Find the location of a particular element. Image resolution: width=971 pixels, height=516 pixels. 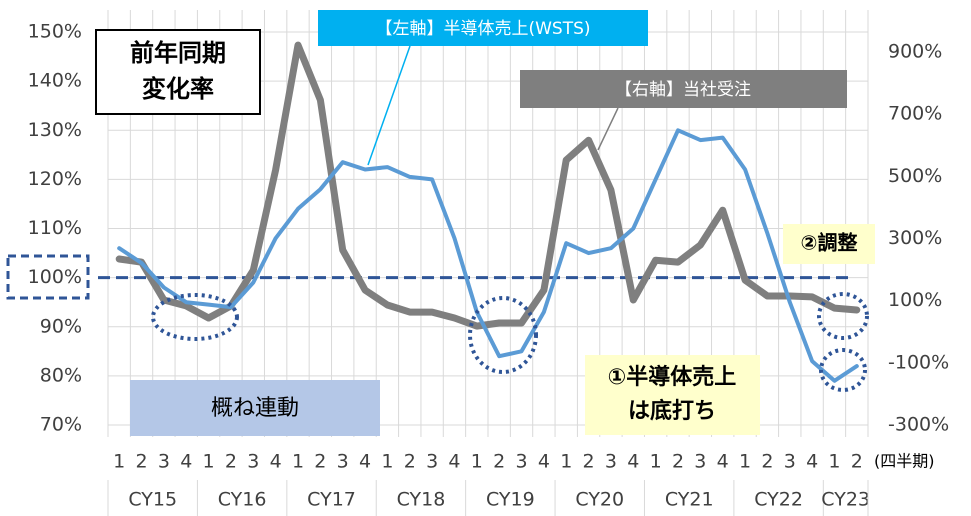

highlight-box is located at coordinates (48, 277).